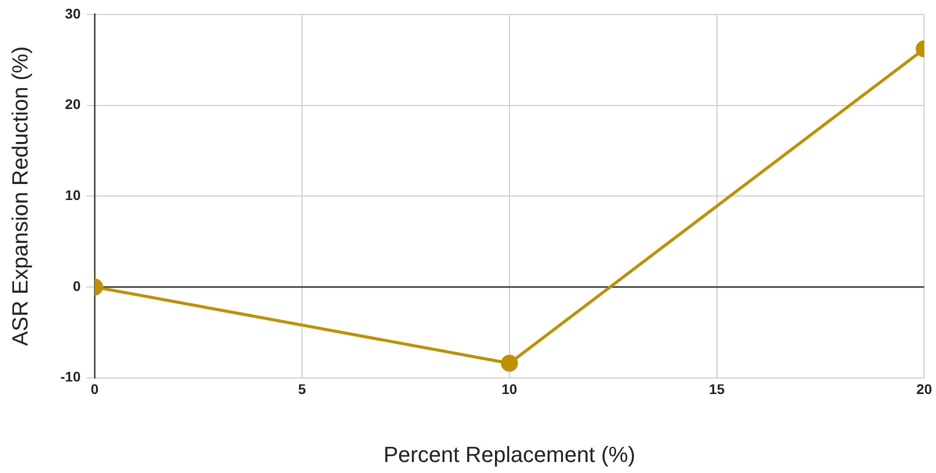  I want to click on x-tick-label: 0, so click(94, 389).